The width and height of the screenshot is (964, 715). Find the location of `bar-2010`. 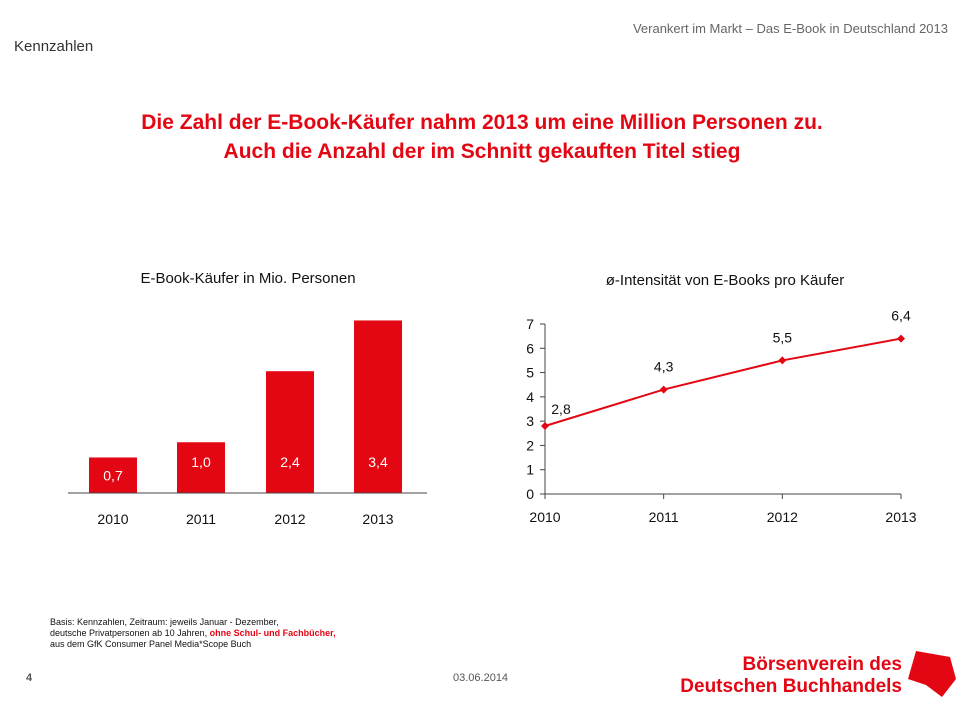

bar-2010 is located at coordinates (113, 475).